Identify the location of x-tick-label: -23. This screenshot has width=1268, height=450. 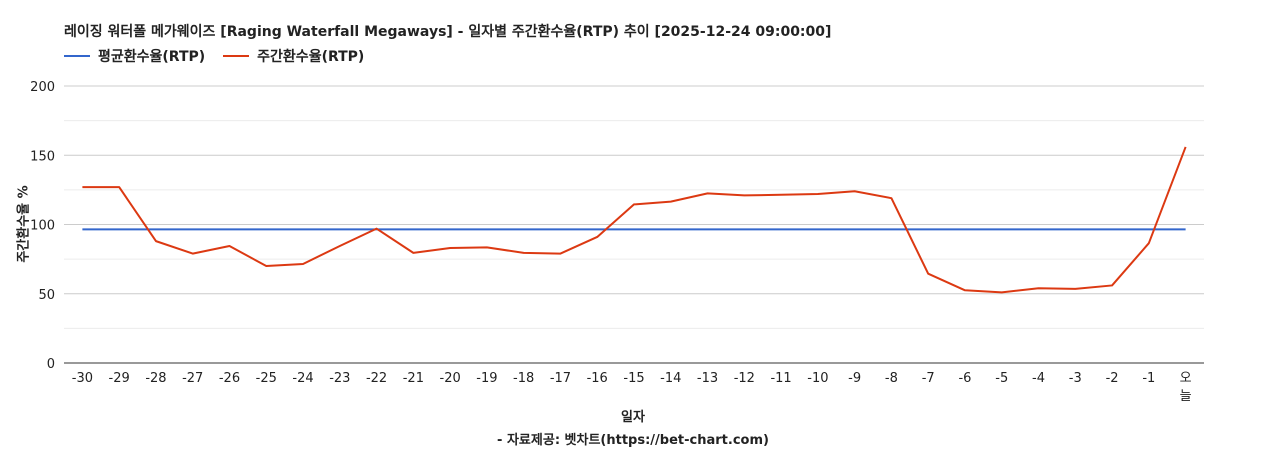
(339, 378).